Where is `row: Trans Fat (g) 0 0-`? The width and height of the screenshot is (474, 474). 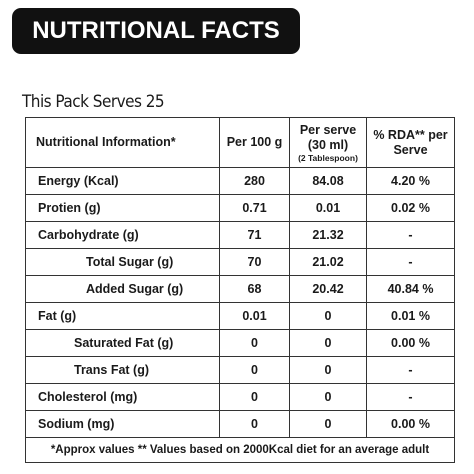
row: Trans Fat (g) 0 0- is located at coordinates (240, 370).